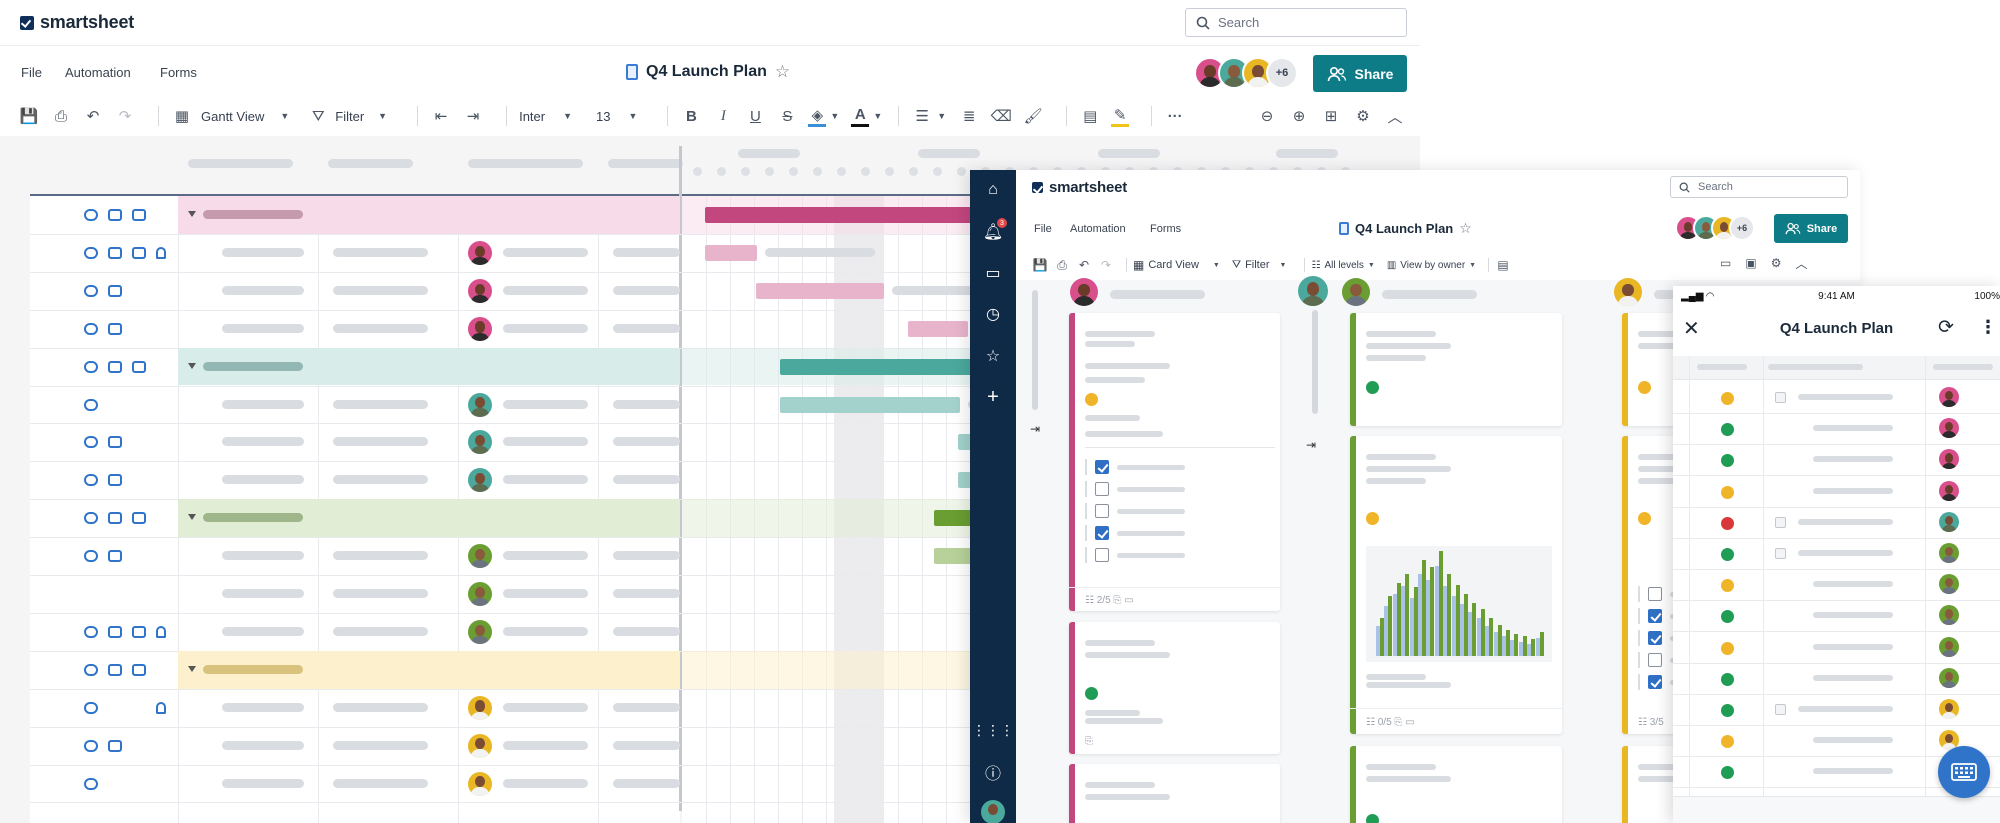 The height and width of the screenshot is (823, 2000). What do you see at coordinates (993, 189) in the screenshot?
I see `home-icon: ⌂` at bounding box center [993, 189].